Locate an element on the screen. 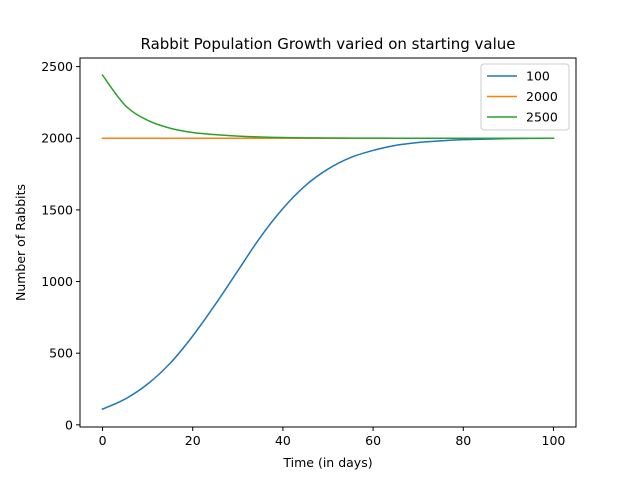  x-axis-label: Time (in days) is located at coordinates (327, 462).